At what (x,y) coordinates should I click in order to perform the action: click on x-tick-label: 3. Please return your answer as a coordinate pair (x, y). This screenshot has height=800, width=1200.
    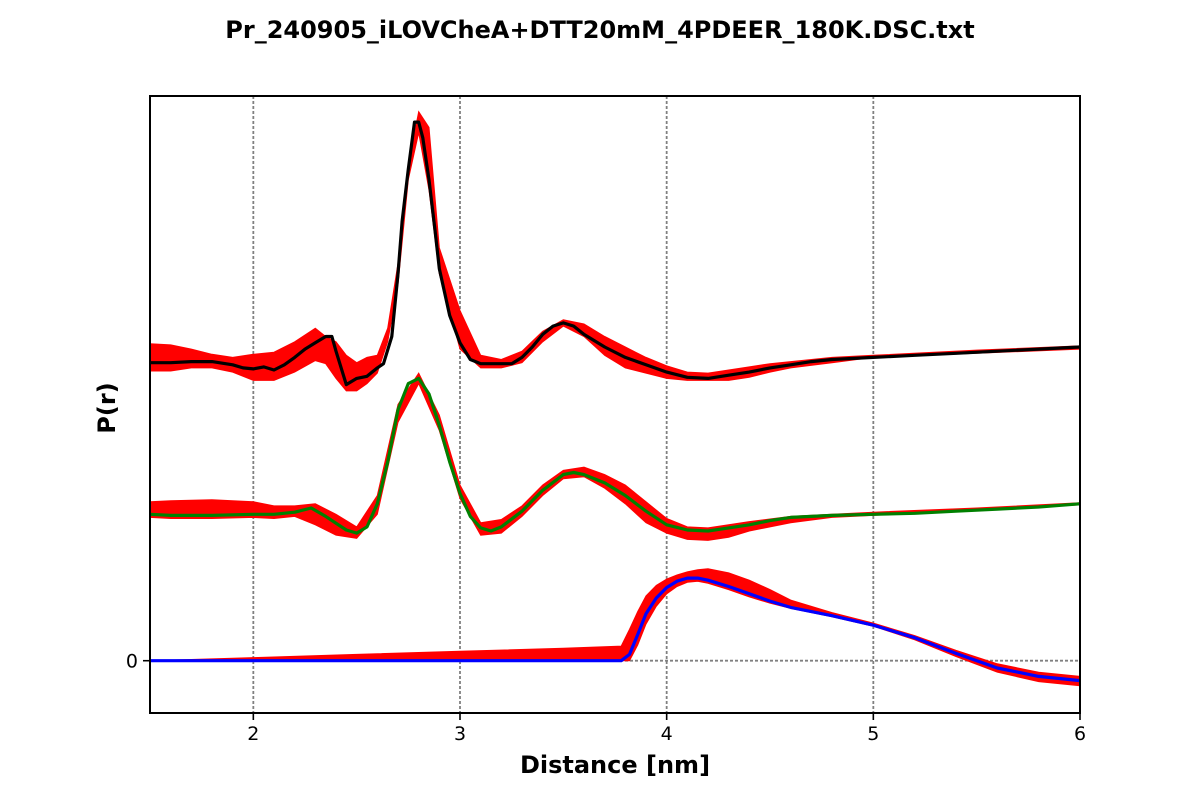
    Looking at the image, I should click on (460, 734).